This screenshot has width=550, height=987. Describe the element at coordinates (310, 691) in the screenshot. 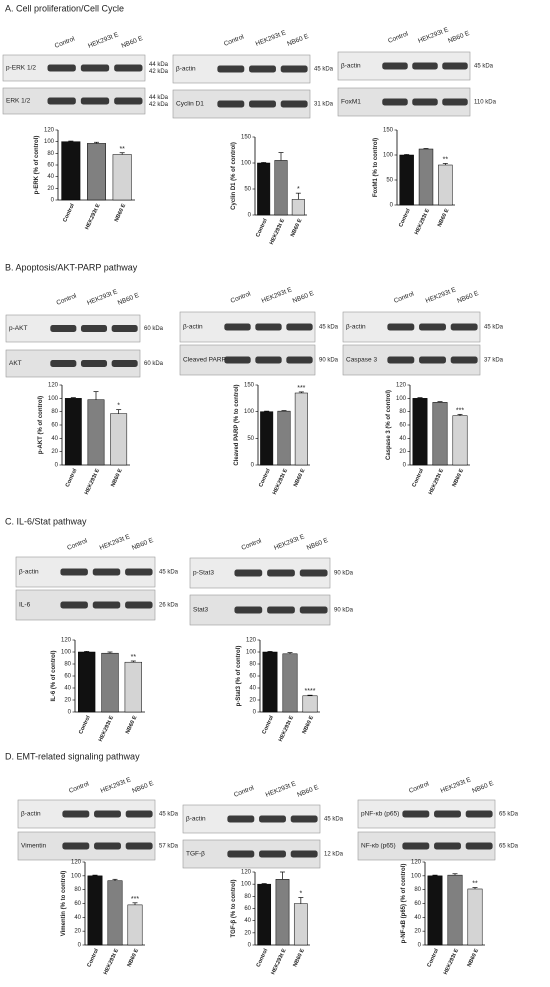

I see `significance: ****` at that location.